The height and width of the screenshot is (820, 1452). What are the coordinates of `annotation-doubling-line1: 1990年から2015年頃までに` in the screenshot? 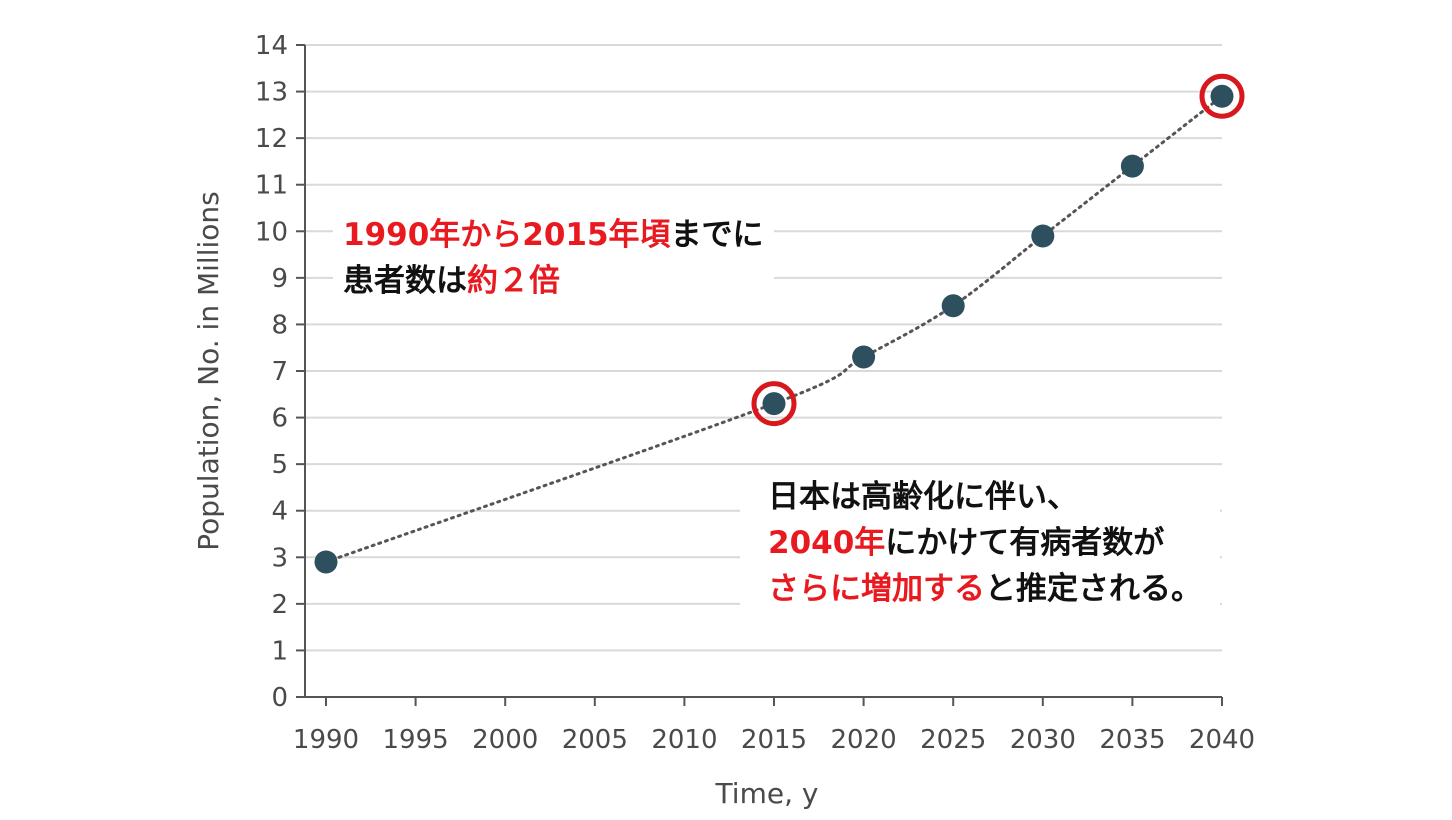 It's located at (553, 235).